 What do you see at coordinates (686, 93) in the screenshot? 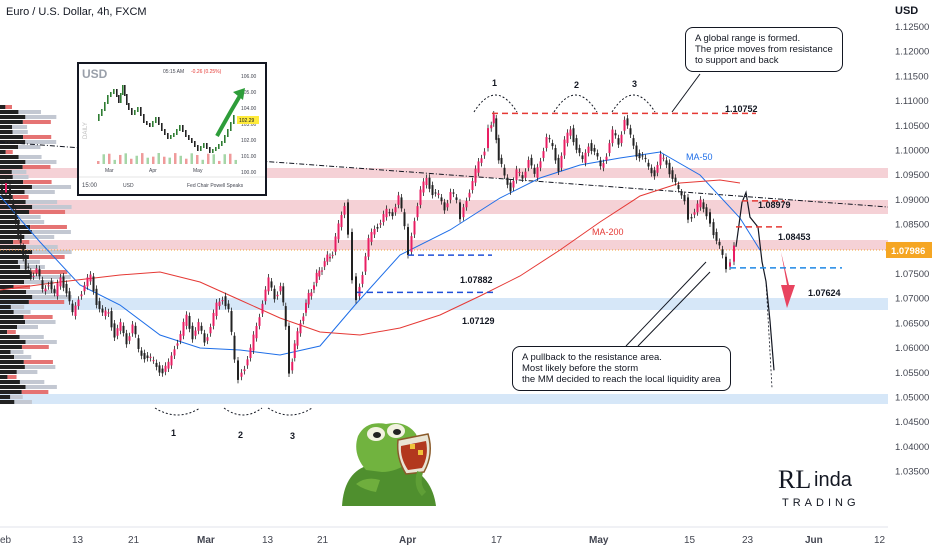
I see `callout-pointer` at bounding box center [686, 93].